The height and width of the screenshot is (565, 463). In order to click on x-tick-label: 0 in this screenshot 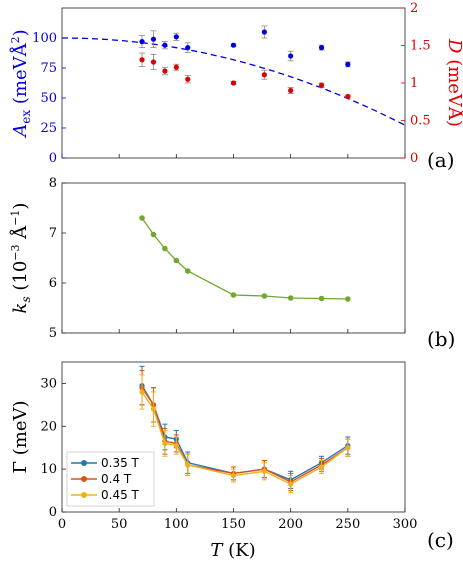, I will do `click(62, 524)`.